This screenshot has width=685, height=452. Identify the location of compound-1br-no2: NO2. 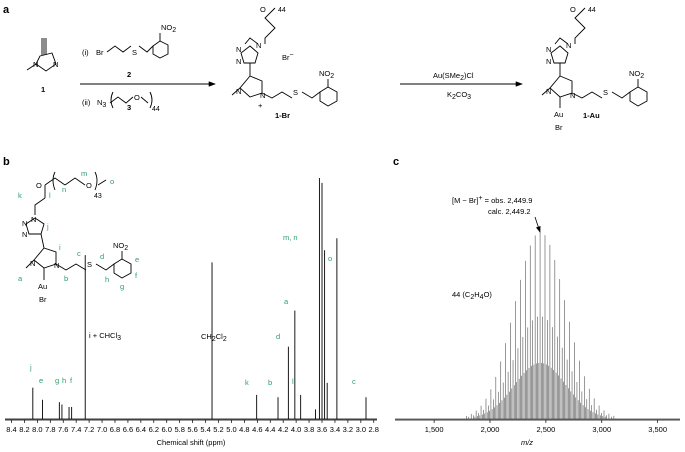
(326, 74).